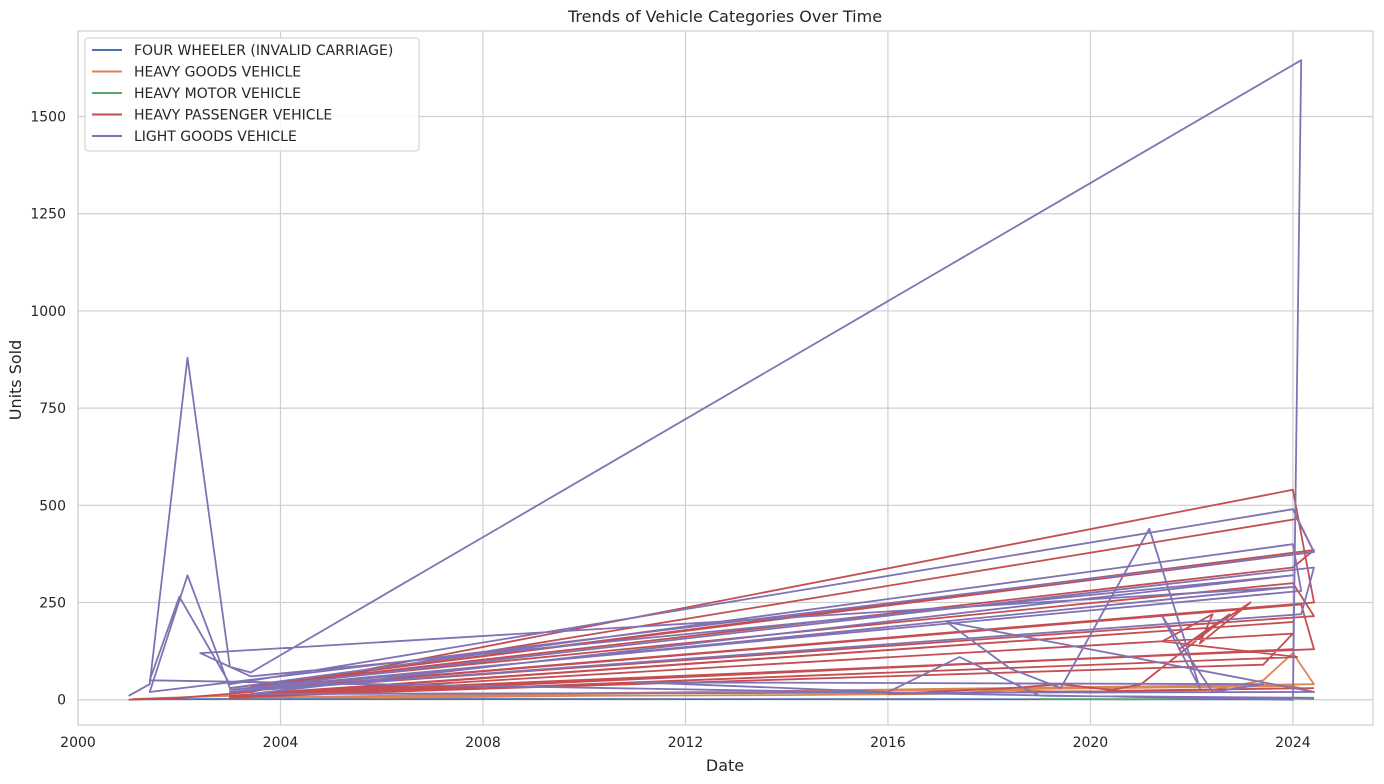  I want to click on y-tick-label: 0, so click(61, 701).